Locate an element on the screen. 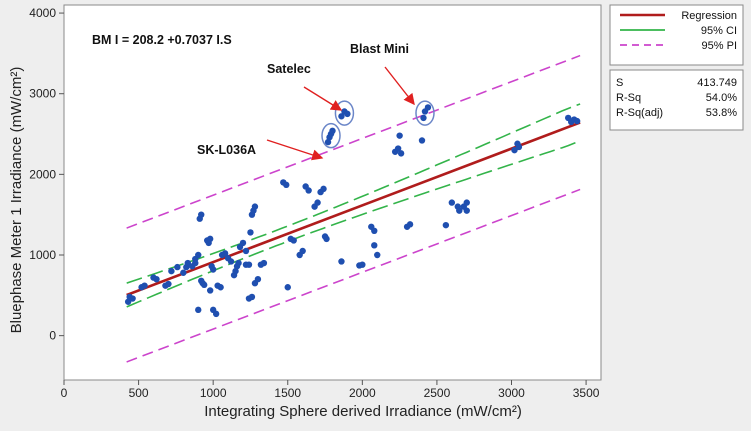 This screenshot has width=751, height=431. stats-box is located at coordinates (676, 100).